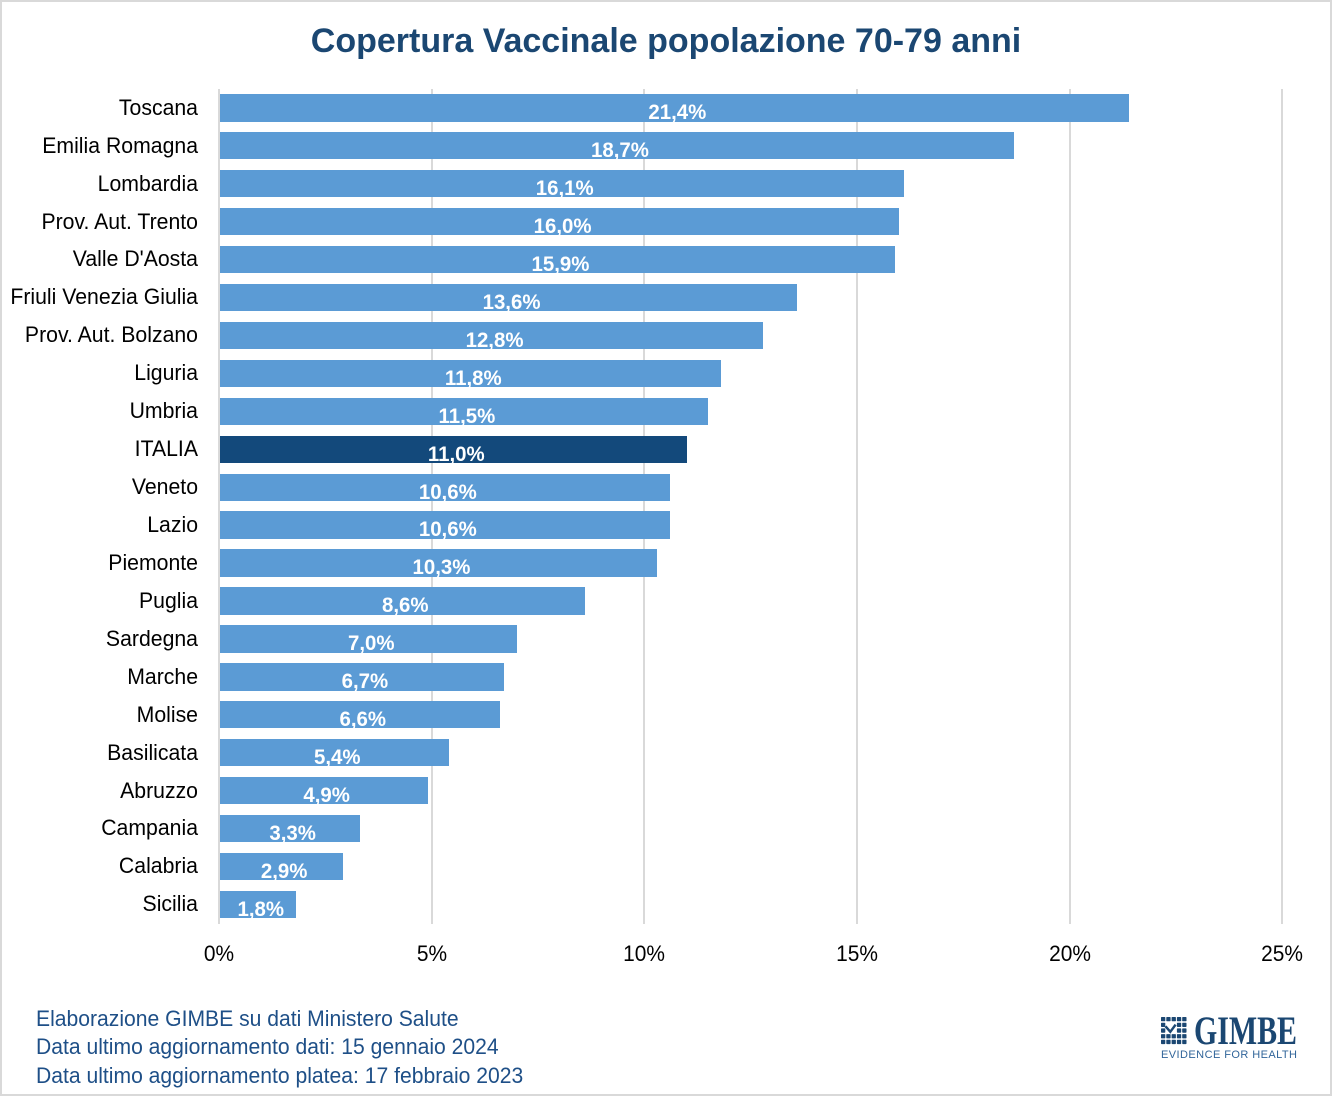  What do you see at coordinates (1229, 1055) in the screenshot?
I see `svg-text: EVIDENCE FOR HEALTH` at bounding box center [1229, 1055].